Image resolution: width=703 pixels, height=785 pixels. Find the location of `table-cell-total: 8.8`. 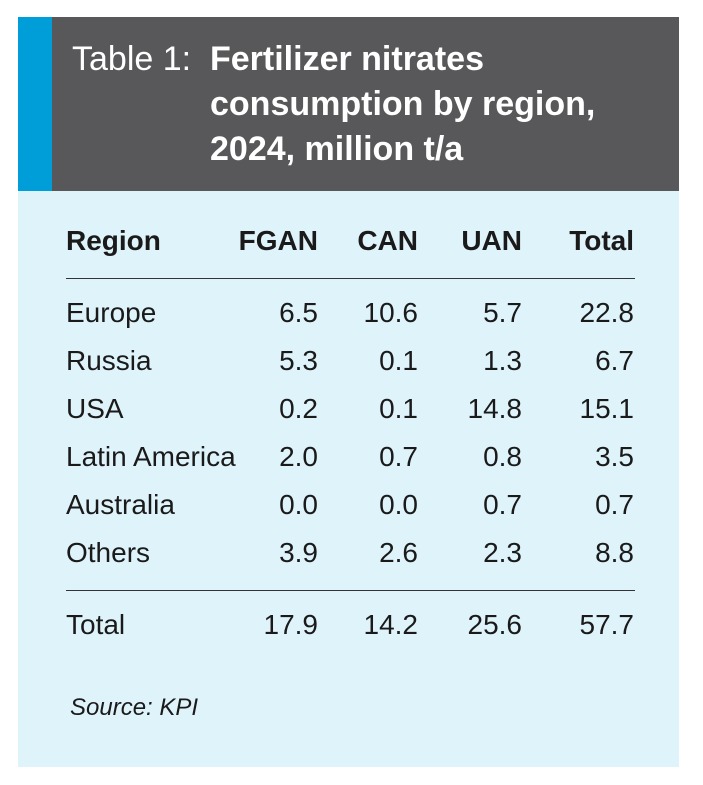

table-cell-total: 8.8 is located at coordinates (614, 552).